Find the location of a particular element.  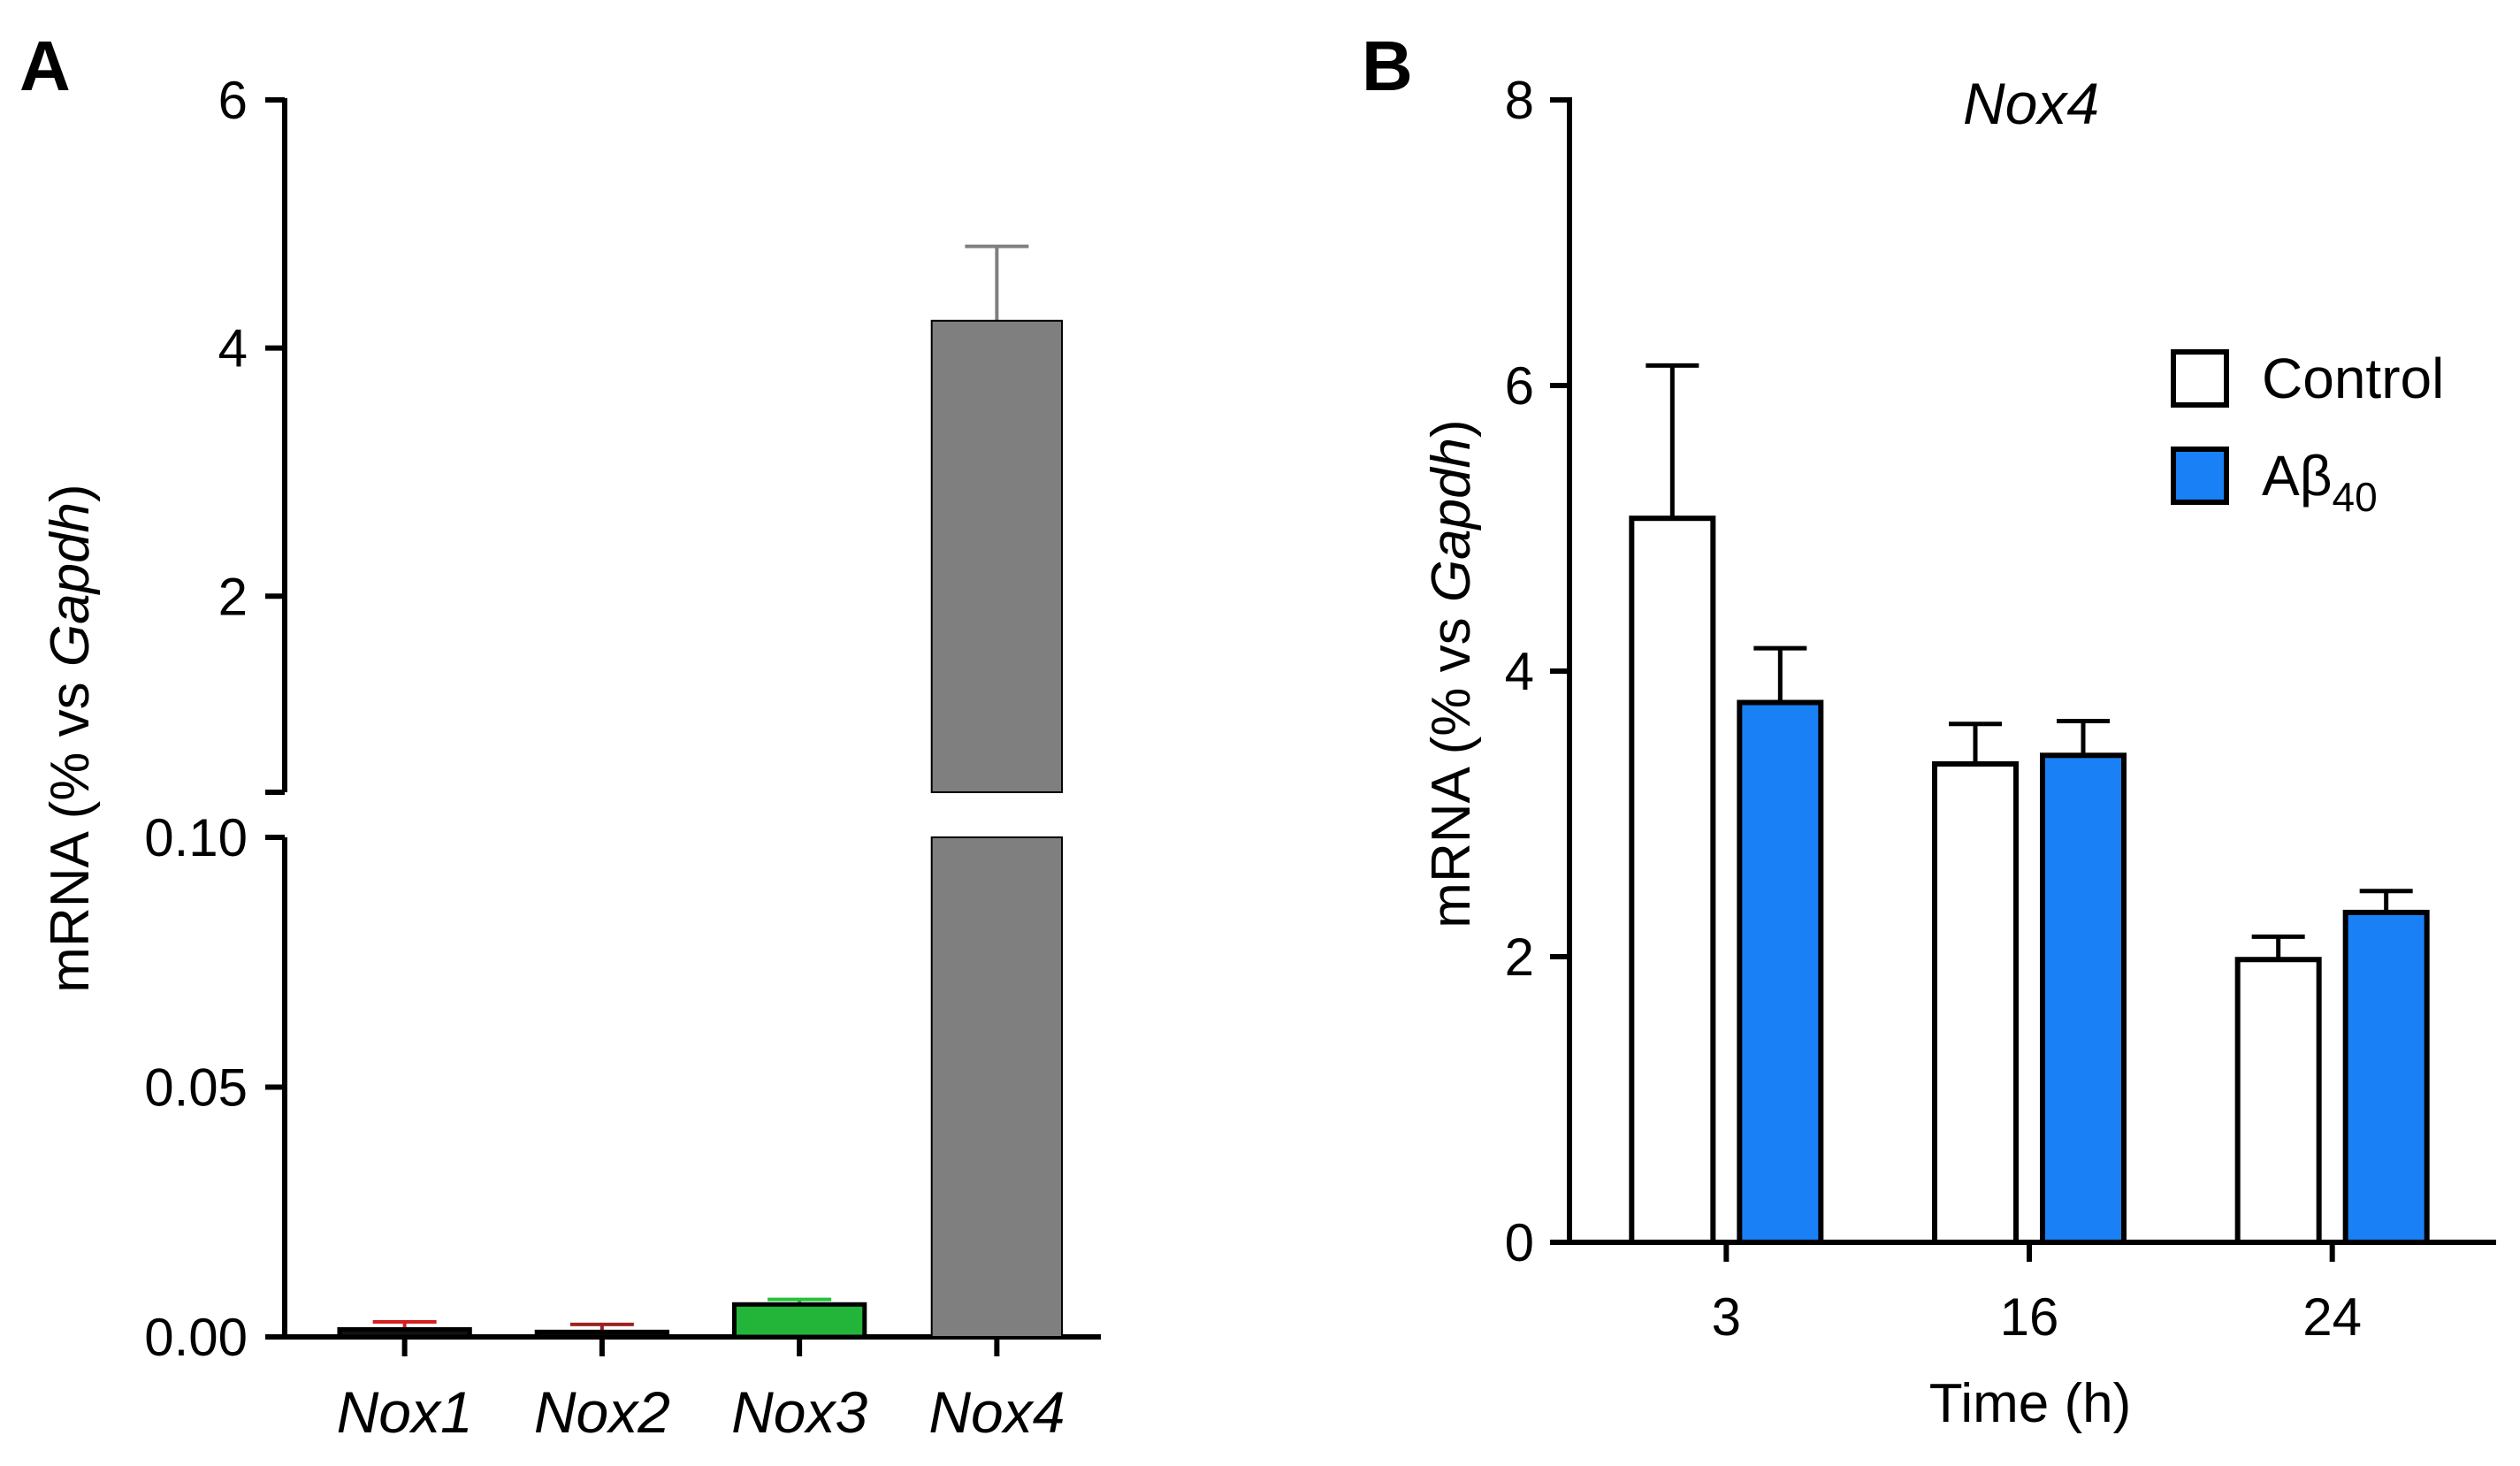

panel-a-x-tick-labels: Nox1 Nox2 Nox3 Nox4 is located at coordinates (701, 1412).